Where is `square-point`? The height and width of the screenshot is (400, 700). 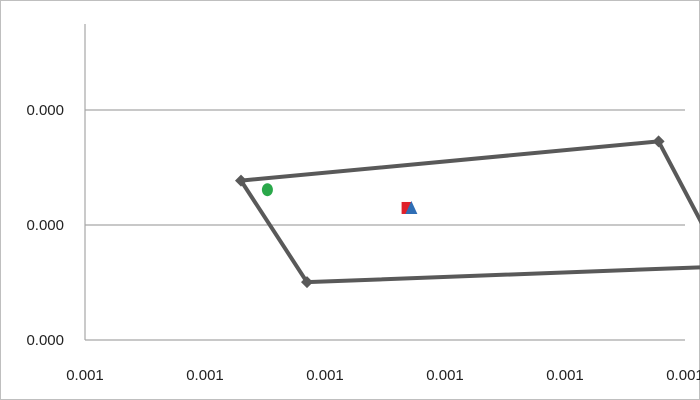
square-point is located at coordinates (406, 207).